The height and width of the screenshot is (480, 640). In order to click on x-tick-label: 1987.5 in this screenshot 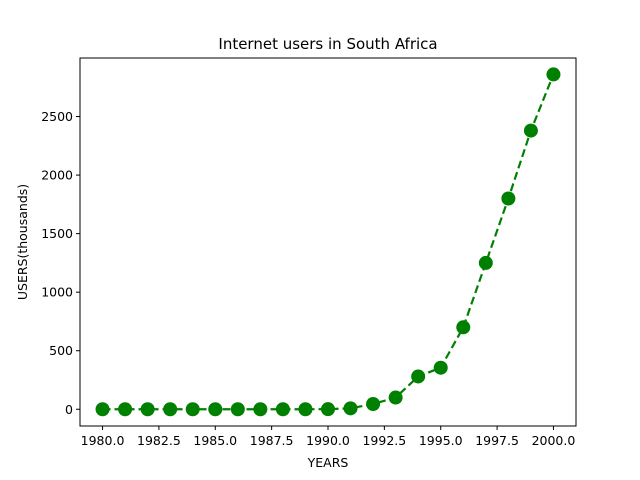, I will do `click(272, 440)`.